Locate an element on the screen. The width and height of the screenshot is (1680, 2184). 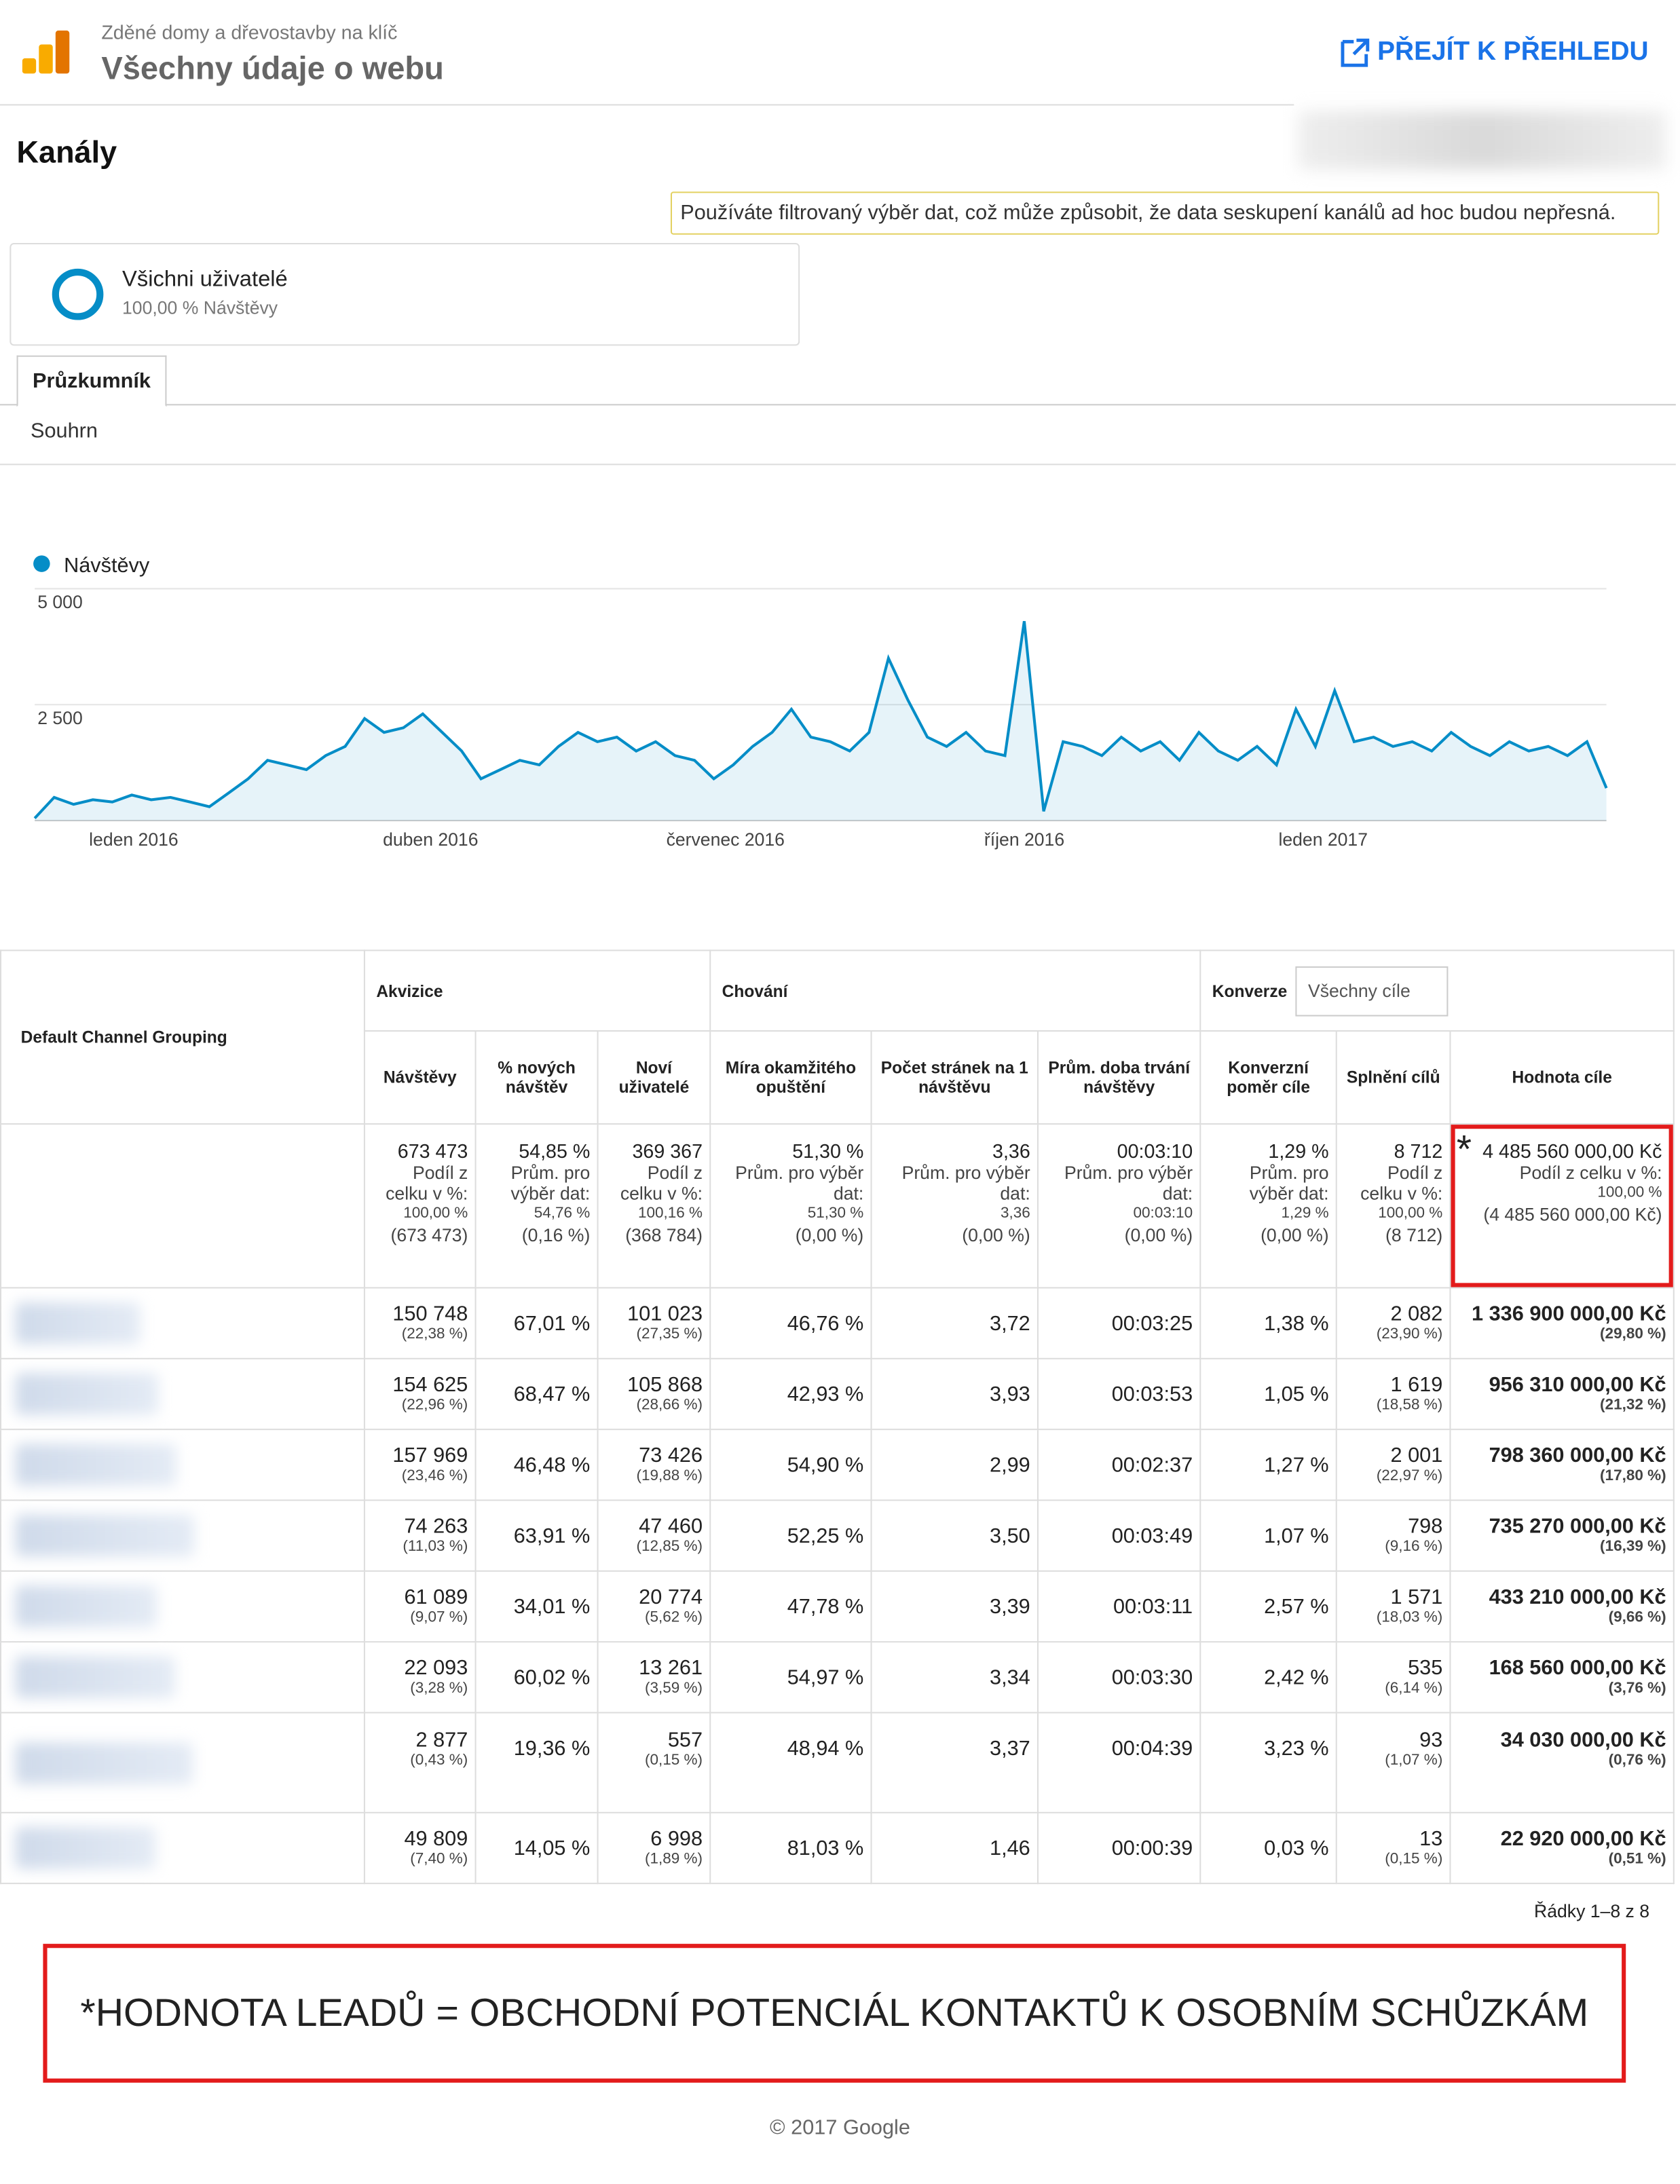
cell-share: (18,03 %) is located at coordinates (1410, 1618).